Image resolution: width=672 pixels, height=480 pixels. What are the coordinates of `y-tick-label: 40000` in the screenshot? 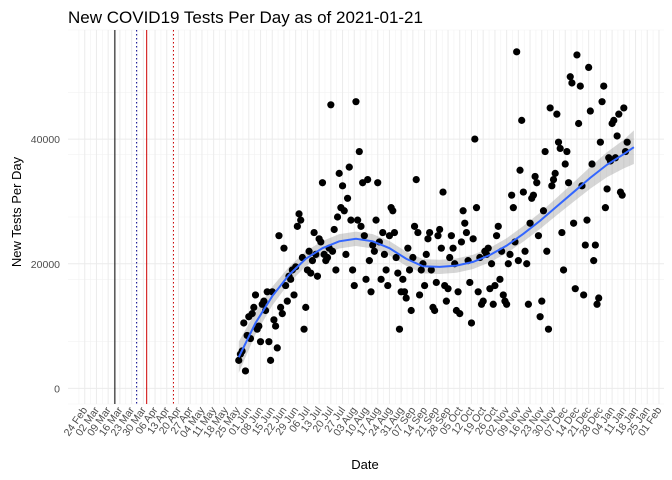 It's located at (45, 140).